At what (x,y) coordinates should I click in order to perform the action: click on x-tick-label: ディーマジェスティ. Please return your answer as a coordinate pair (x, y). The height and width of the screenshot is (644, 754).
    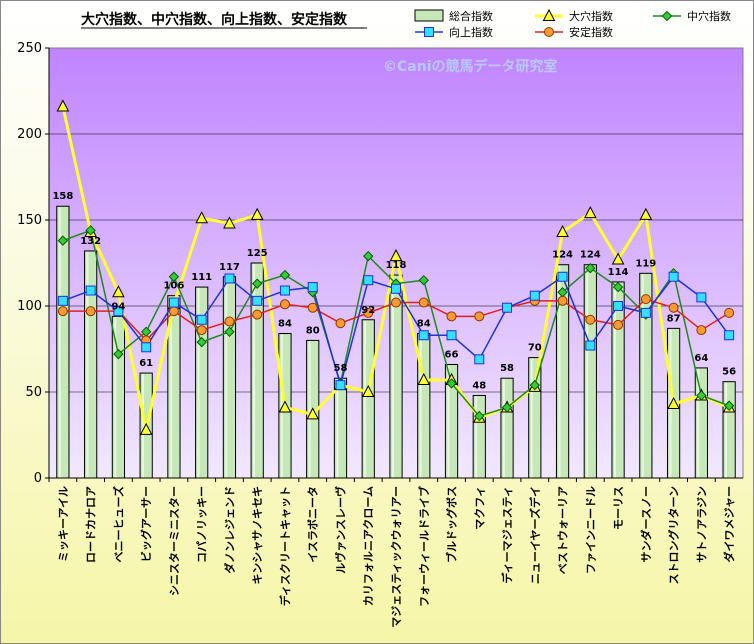
    Looking at the image, I should click on (507, 535).